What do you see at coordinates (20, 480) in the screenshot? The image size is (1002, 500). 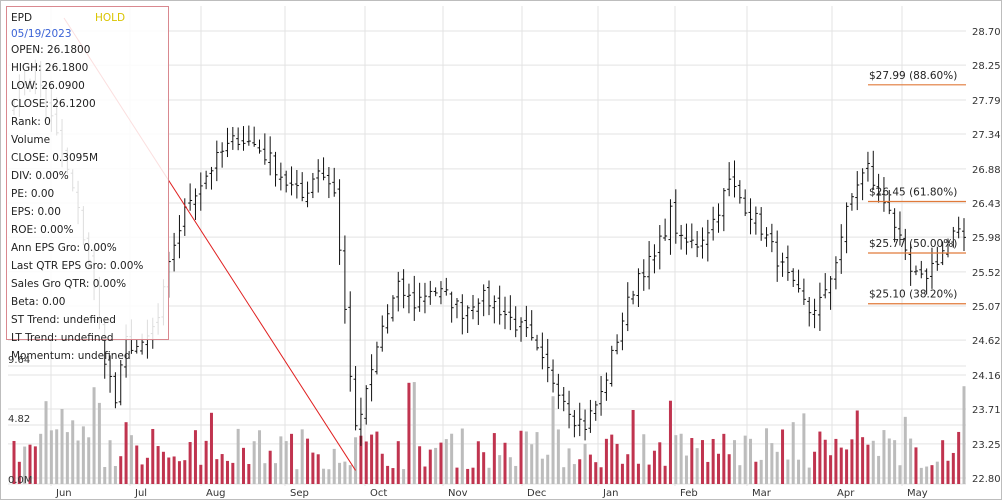 I see `volume-tick-label: 0.0M` at bounding box center [20, 480].